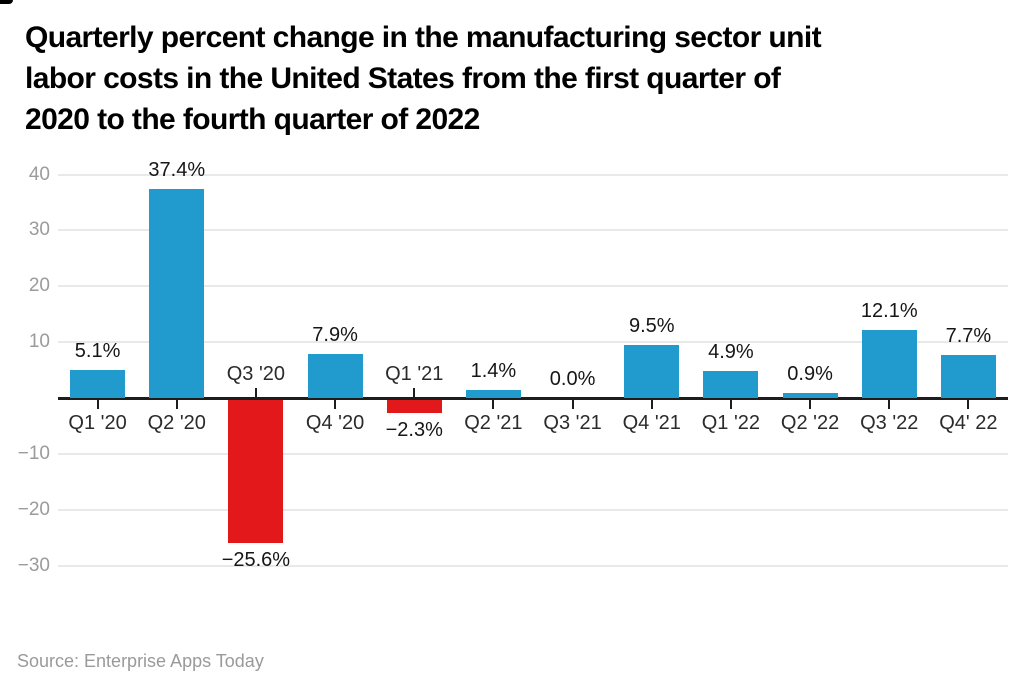 The height and width of the screenshot is (694, 1024). I want to click on category-label: Q3 '22, so click(889, 423).